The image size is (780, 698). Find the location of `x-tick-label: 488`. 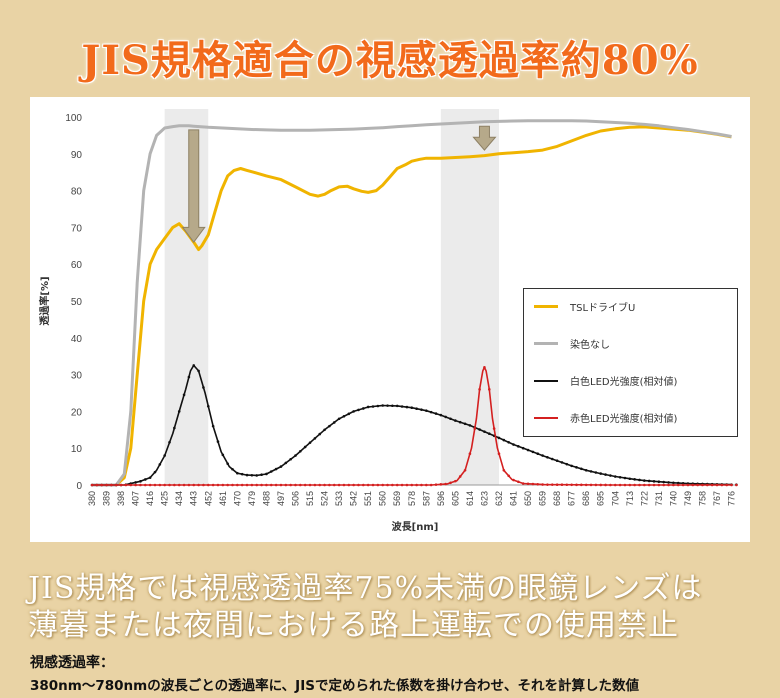

x-tick-label: 488 is located at coordinates (266, 498).